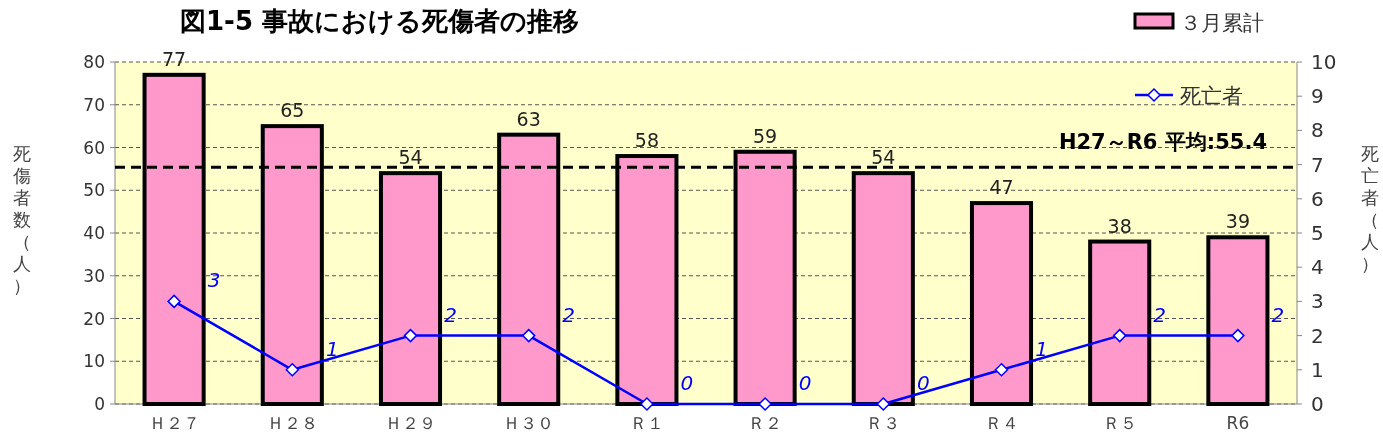 The height and width of the screenshot is (438, 1383). I want to click on y-tick-label: 50, so click(94, 190).